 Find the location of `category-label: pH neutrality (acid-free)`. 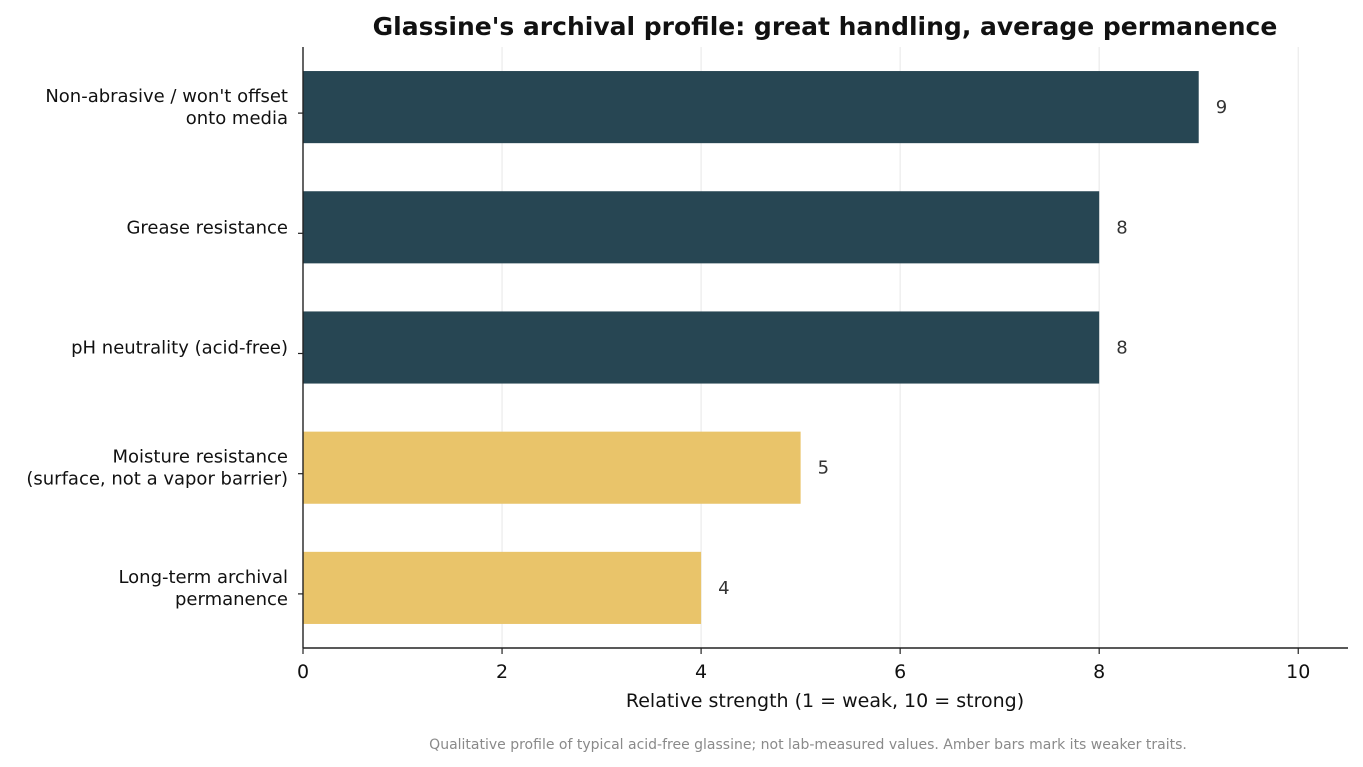

category-label: pH neutrality (acid-free) is located at coordinates (179, 348).